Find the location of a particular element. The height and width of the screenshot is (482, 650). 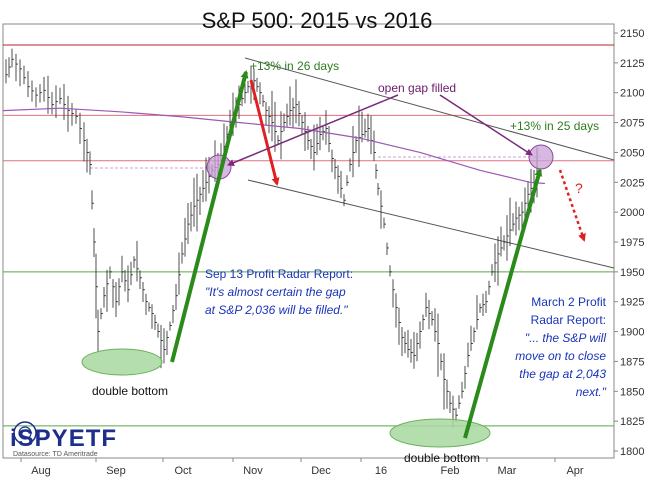

mar-report-line-2: Radar Report: is located at coordinates (568, 320).